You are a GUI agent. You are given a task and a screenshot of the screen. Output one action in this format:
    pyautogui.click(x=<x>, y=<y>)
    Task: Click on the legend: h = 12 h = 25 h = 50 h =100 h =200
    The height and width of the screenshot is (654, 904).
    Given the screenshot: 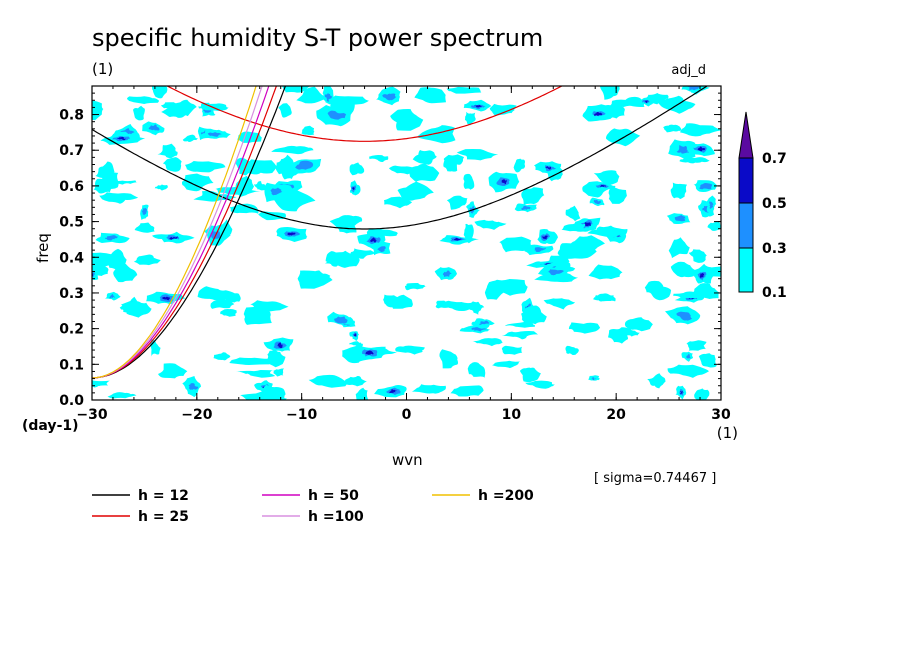 What is the action you would take?
    pyautogui.click(x=313, y=506)
    